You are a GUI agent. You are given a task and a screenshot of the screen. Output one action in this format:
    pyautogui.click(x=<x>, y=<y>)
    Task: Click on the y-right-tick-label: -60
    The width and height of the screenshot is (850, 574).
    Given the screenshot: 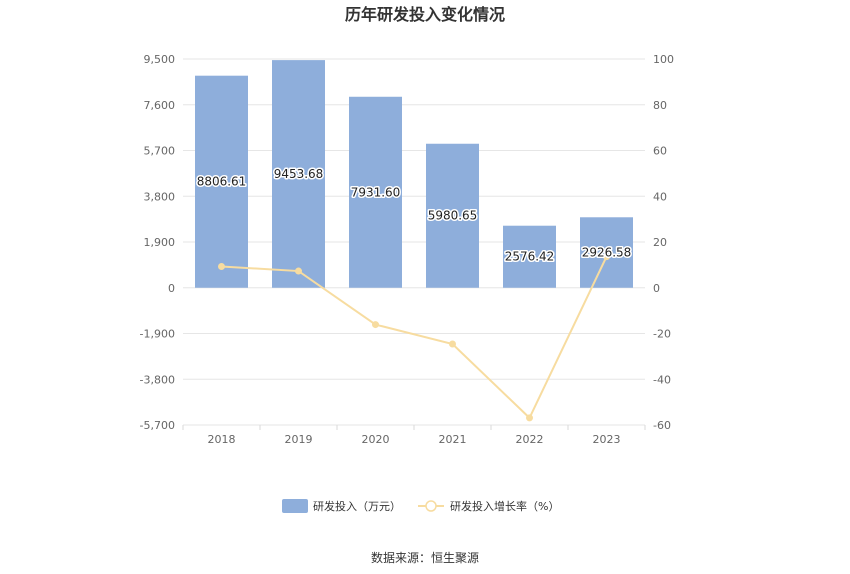 What is the action you would take?
    pyautogui.click(x=662, y=425)
    